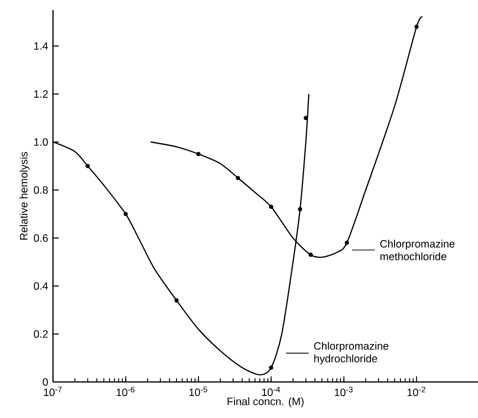 This screenshot has height=418, width=478. What do you see at coordinates (41, 94) in the screenshot?
I see `y-tick-label: 1.2` at bounding box center [41, 94].